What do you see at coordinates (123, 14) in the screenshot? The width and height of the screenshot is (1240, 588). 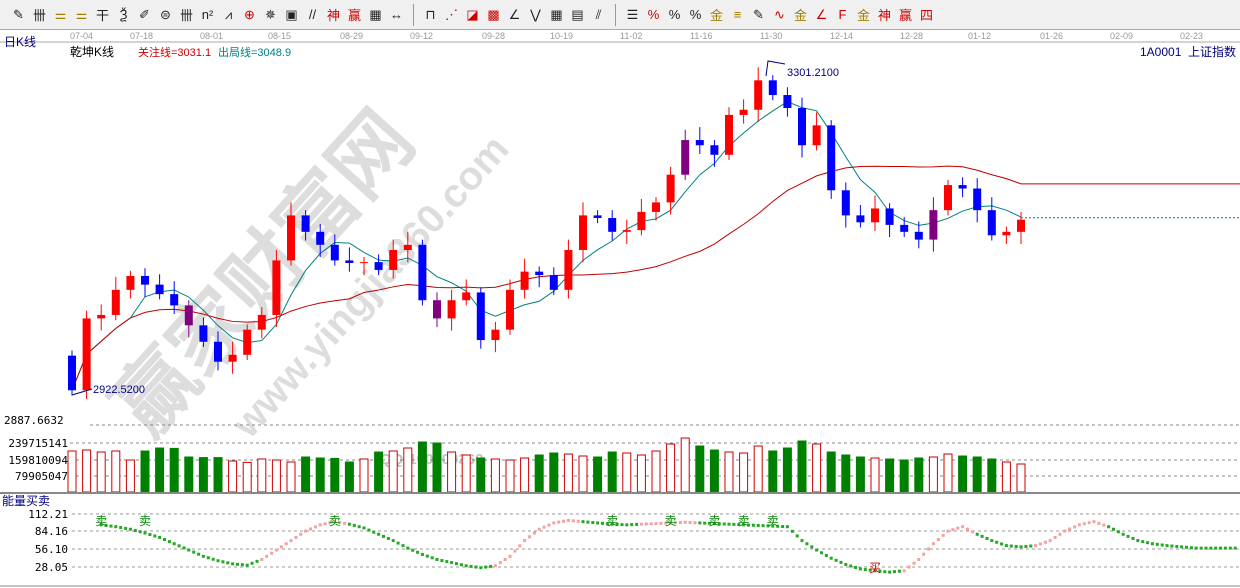 I see `cycle-icon: Ѯ` at bounding box center [123, 14].